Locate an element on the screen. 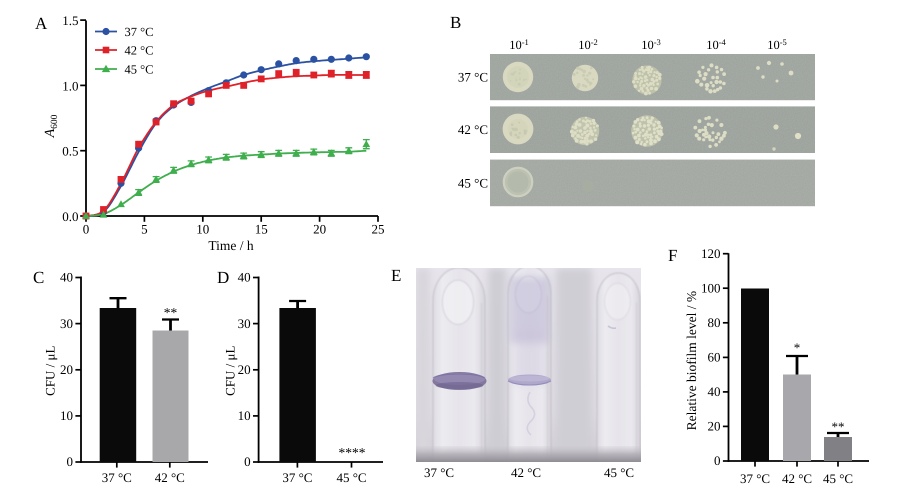  svg-text: 1.5 is located at coordinates (70, 20).